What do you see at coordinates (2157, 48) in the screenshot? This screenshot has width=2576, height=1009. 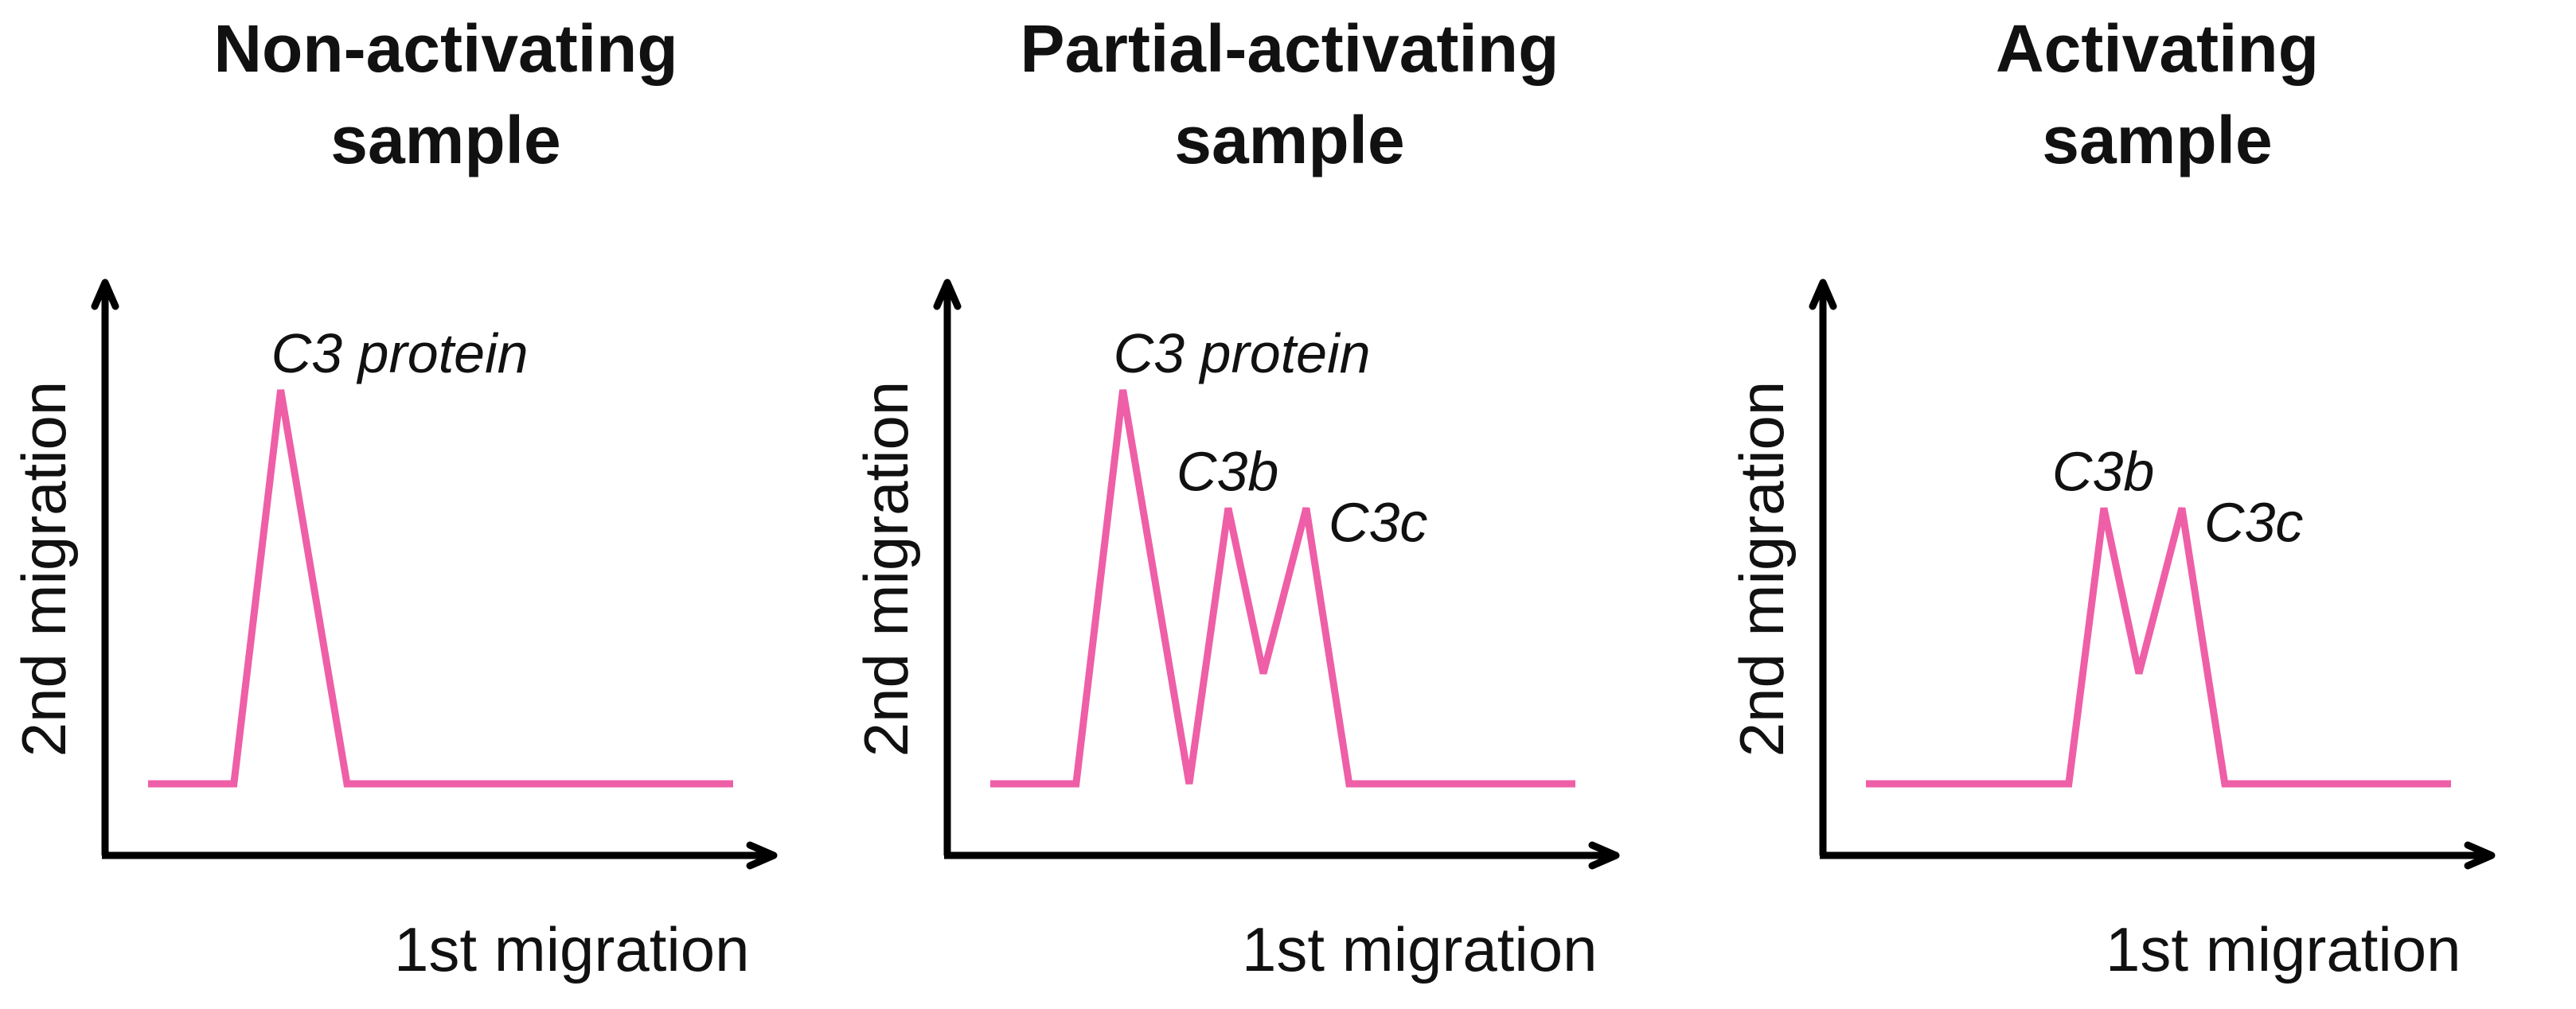 I see `panel-title-line1: Activating` at bounding box center [2157, 48].